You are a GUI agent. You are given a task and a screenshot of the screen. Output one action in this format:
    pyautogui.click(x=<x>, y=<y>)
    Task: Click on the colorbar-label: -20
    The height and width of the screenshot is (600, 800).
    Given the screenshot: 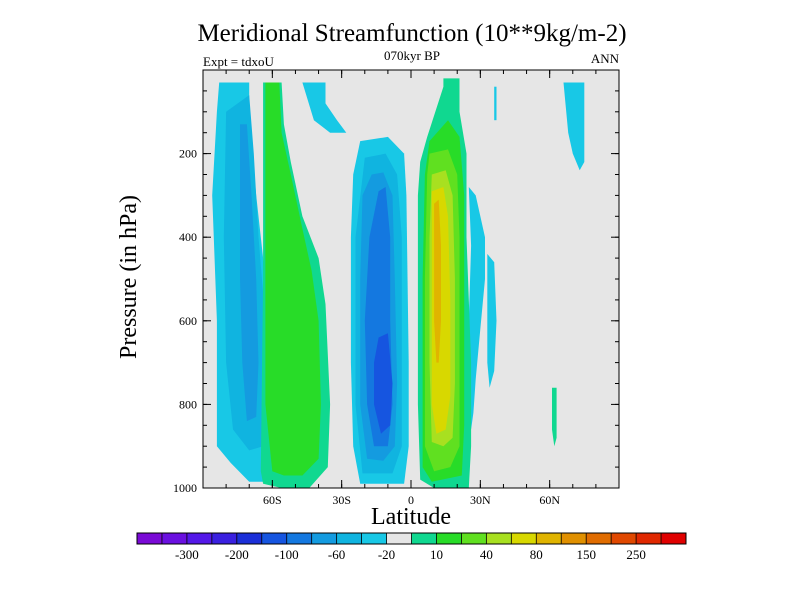 What is the action you would take?
    pyautogui.click(x=386, y=554)
    